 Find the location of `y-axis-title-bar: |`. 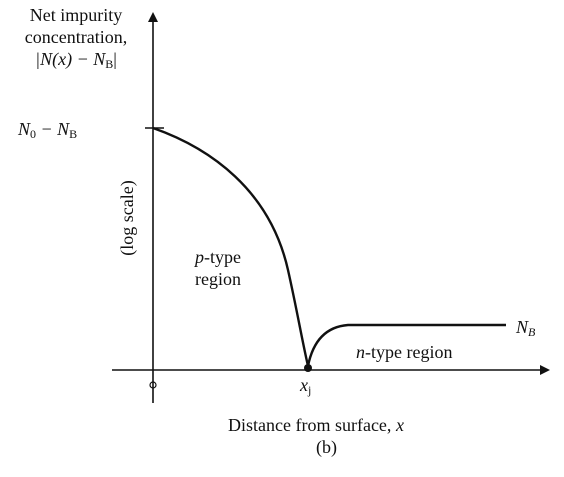

y-axis-title-bar: | is located at coordinates (115, 59).